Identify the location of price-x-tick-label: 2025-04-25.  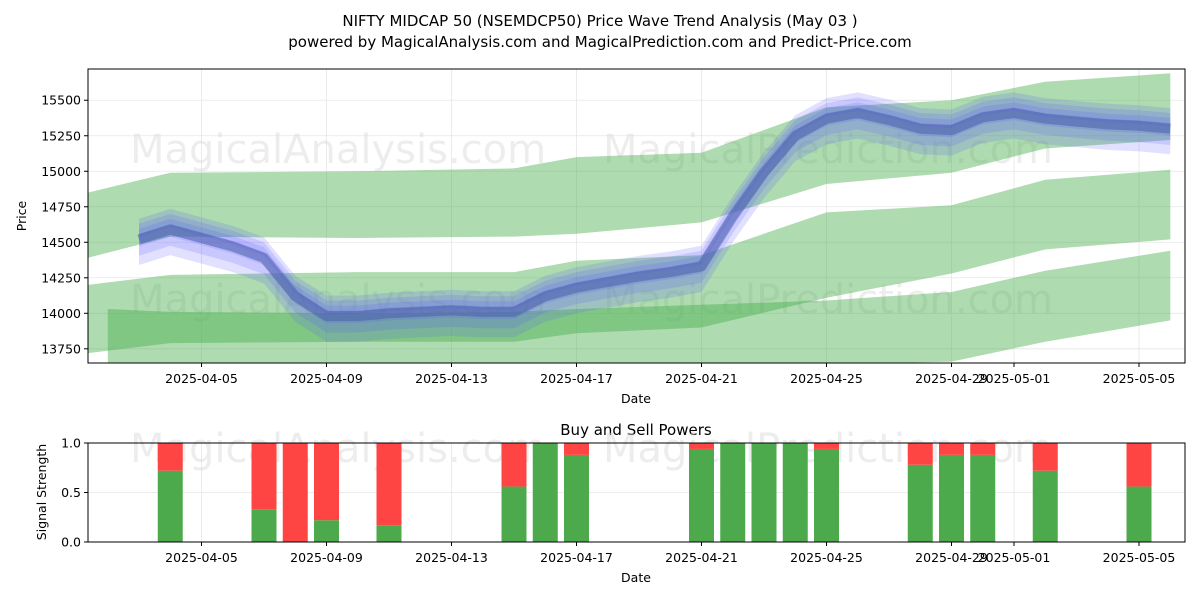
(826, 378).